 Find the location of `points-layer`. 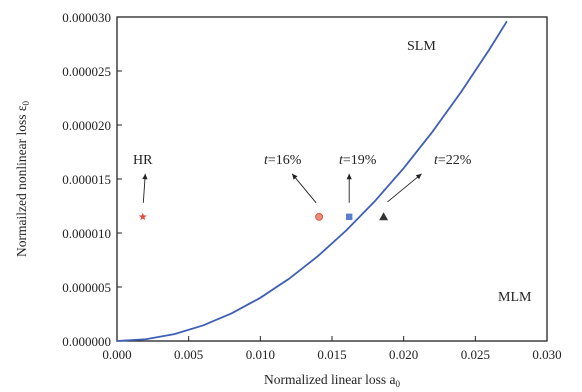

points-layer is located at coordinates (280, 197).